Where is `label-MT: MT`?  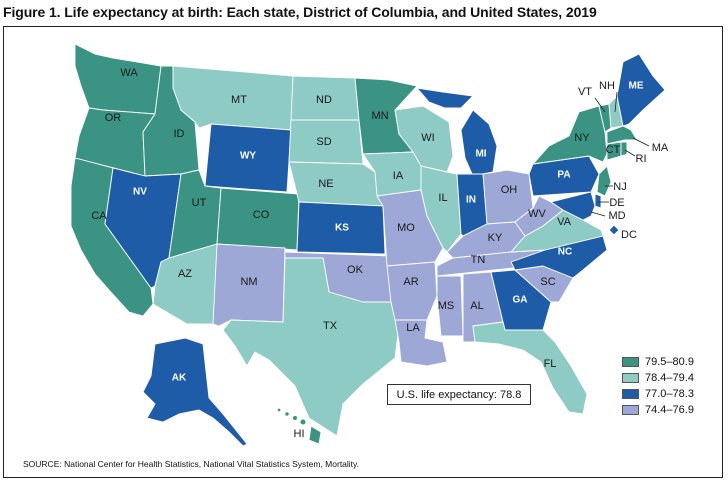 label-MT: MT is located at coordinates (239, 100).